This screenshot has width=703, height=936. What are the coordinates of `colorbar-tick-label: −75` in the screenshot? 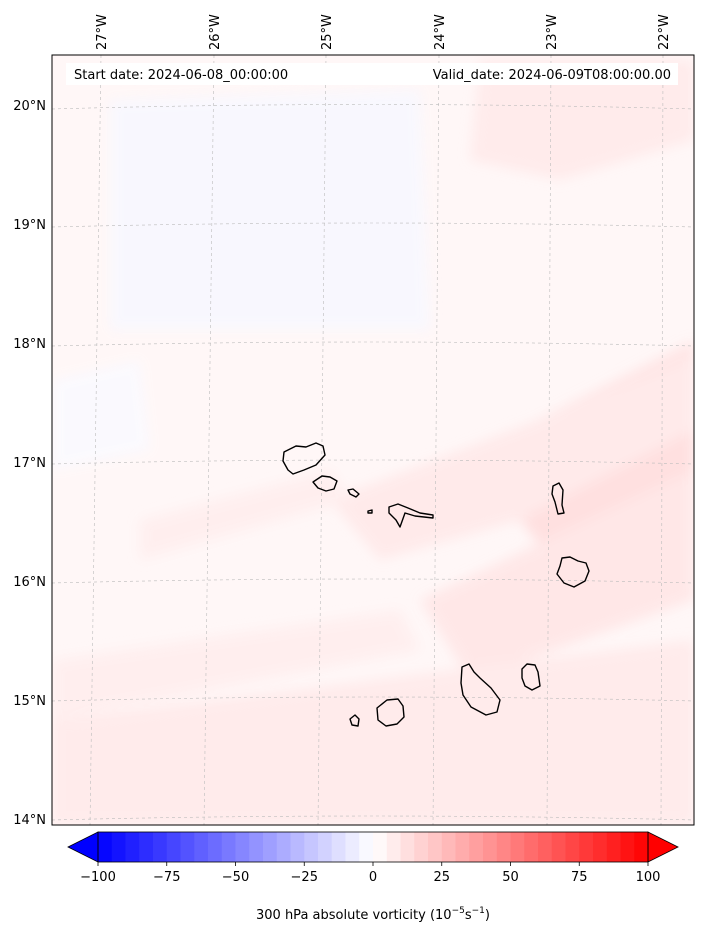 It's located at (166, 877).